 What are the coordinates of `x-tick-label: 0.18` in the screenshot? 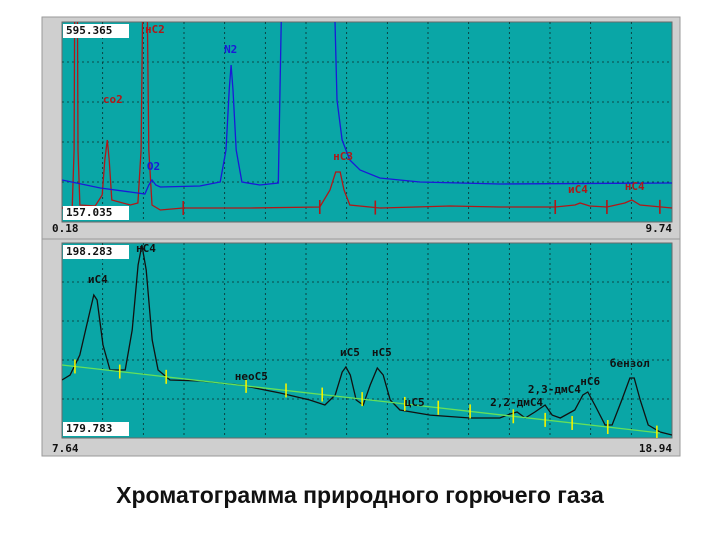 It's located at (65, 228).